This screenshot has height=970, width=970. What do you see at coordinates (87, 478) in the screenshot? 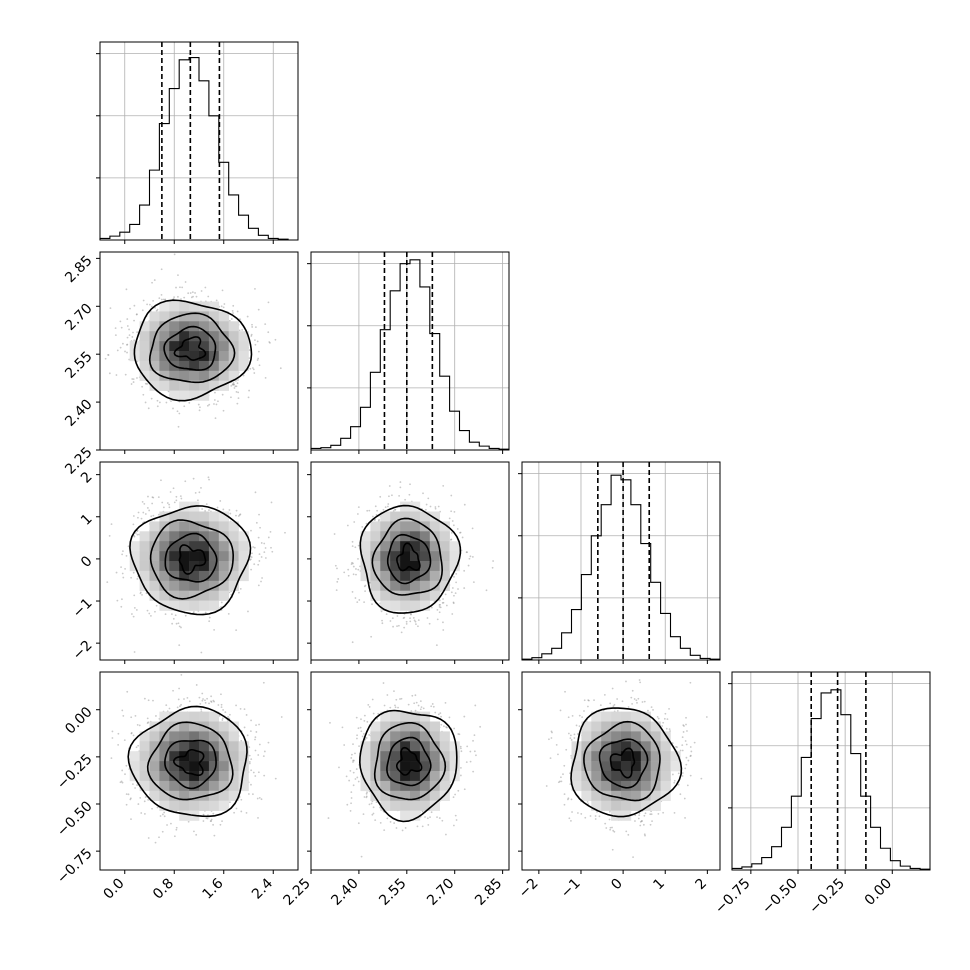
I see `y-tick-label: 2` at bounding box center [87, 478].